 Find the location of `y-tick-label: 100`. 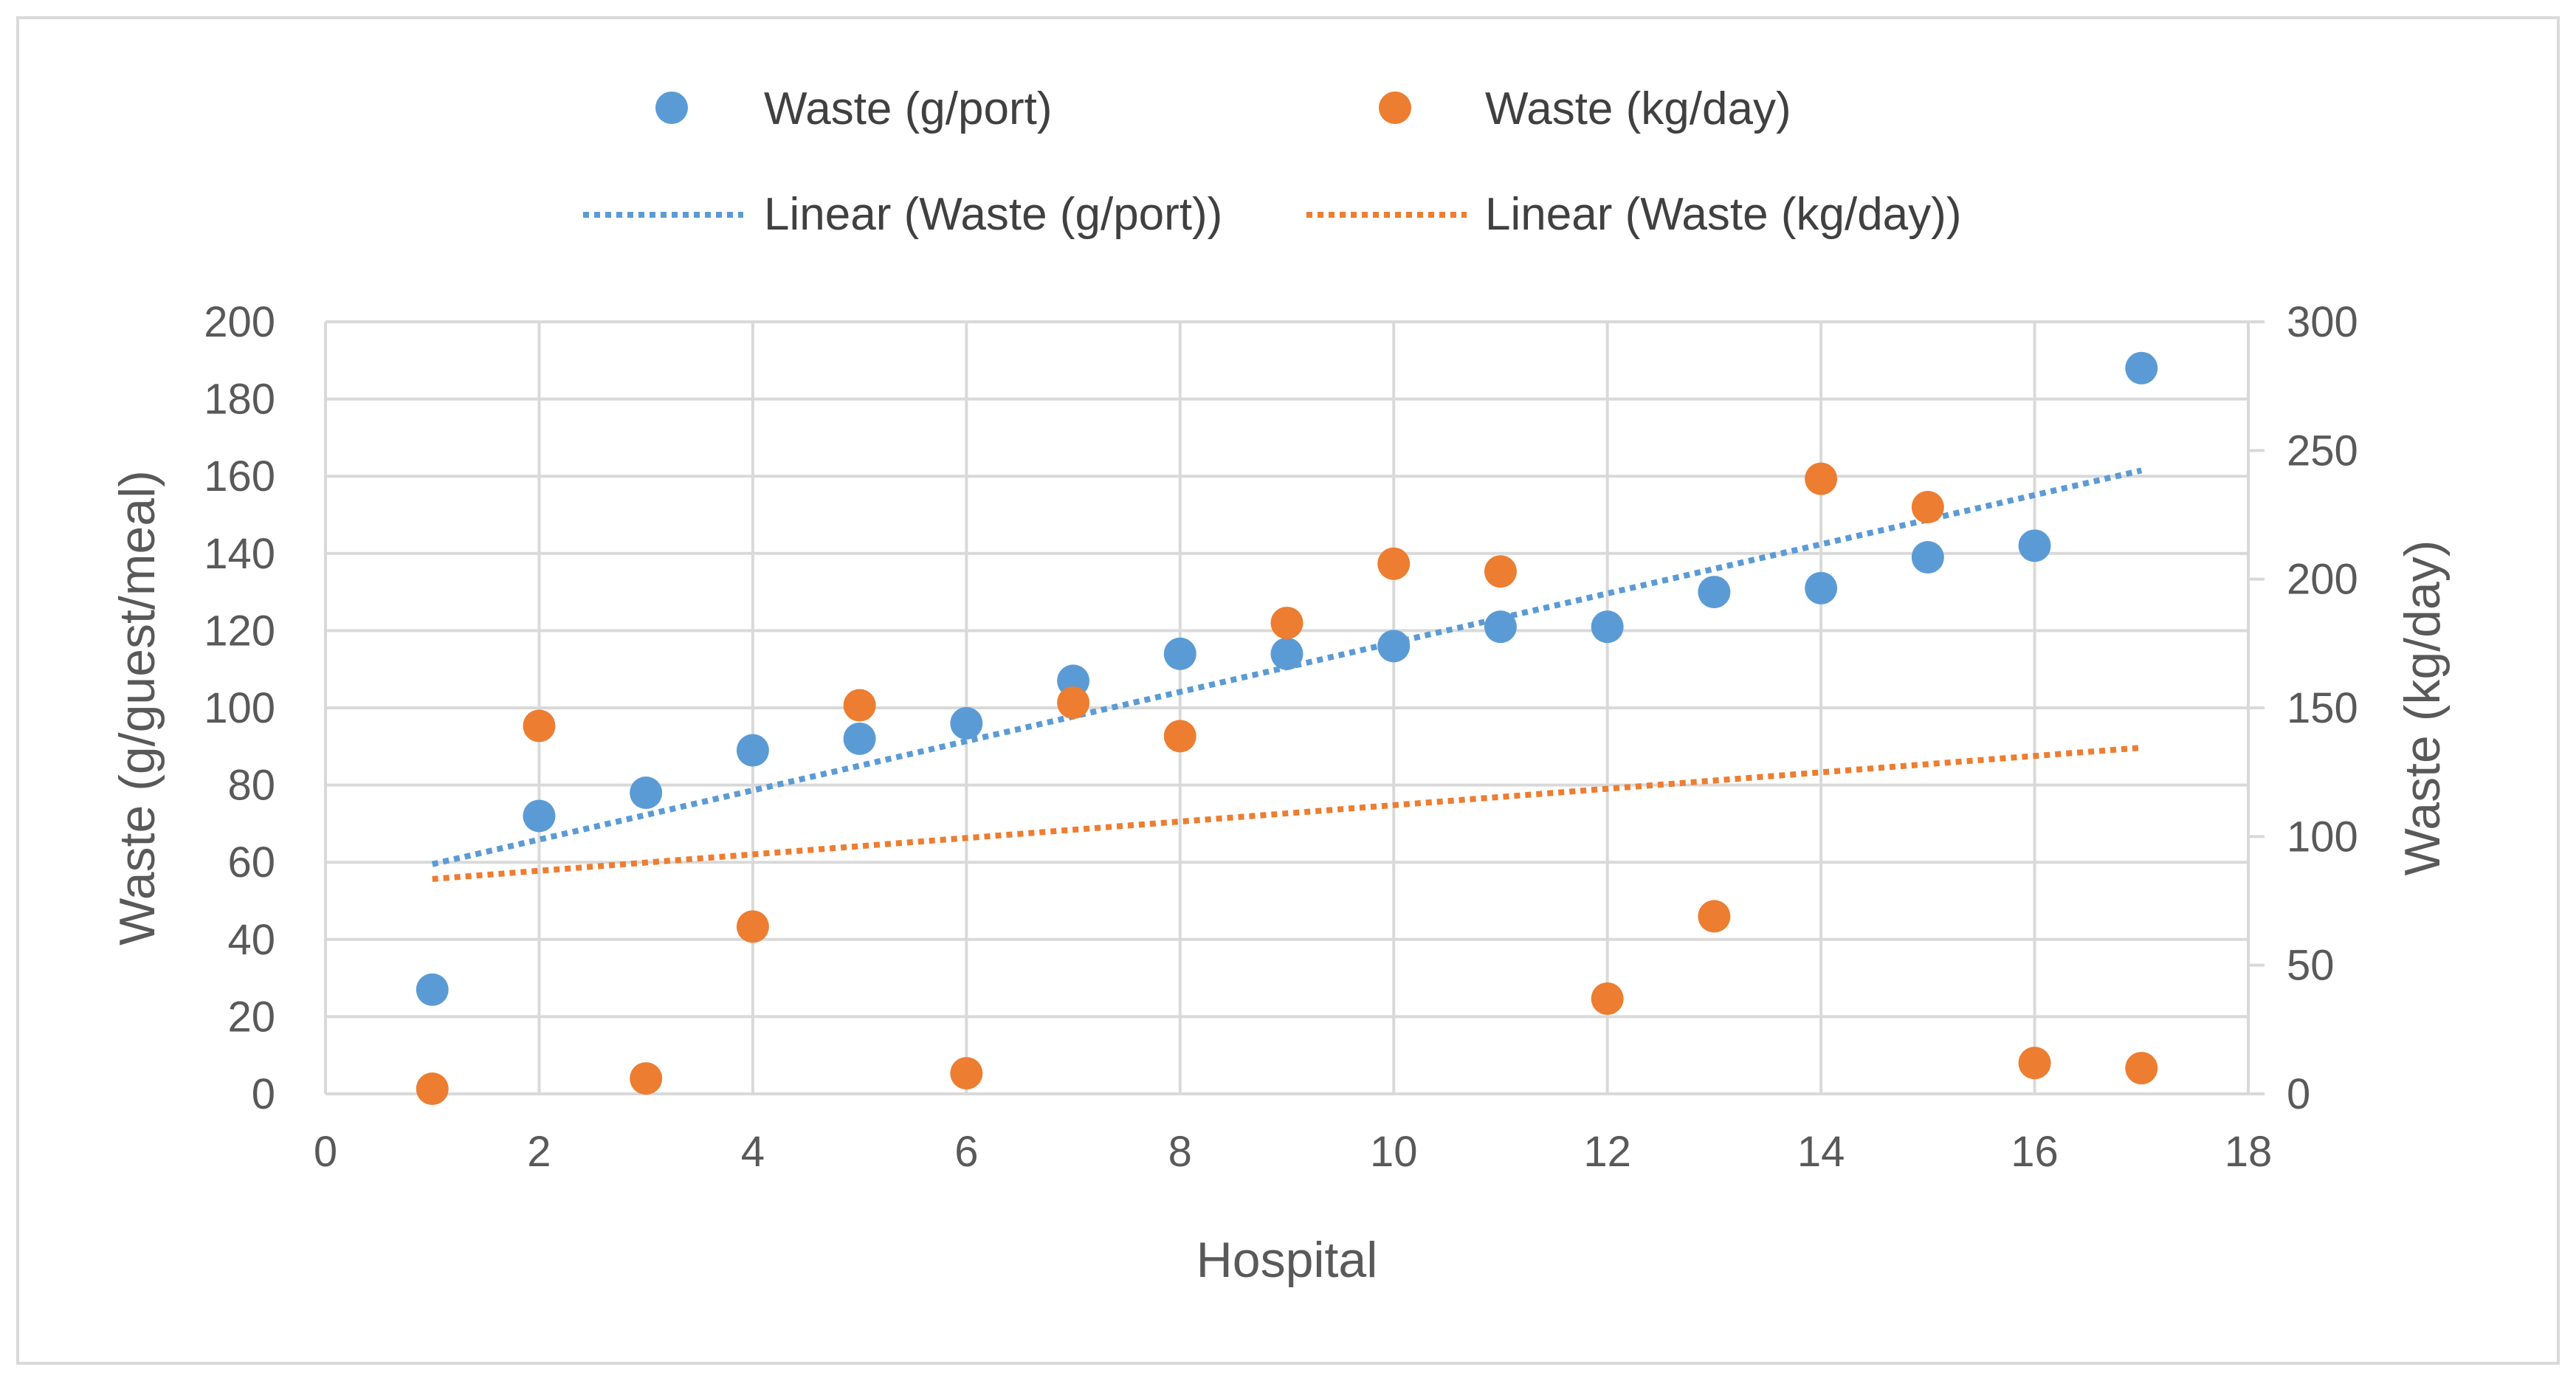

y-tick-label: 100 is located at coordinates (240, 708).